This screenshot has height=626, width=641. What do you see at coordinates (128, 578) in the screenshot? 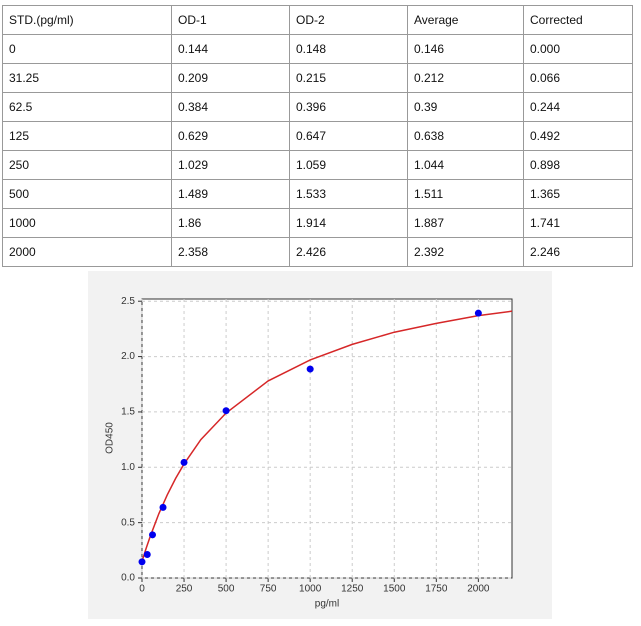
I see `y-tick-label: 0.0` at bounding box center [128, 578].